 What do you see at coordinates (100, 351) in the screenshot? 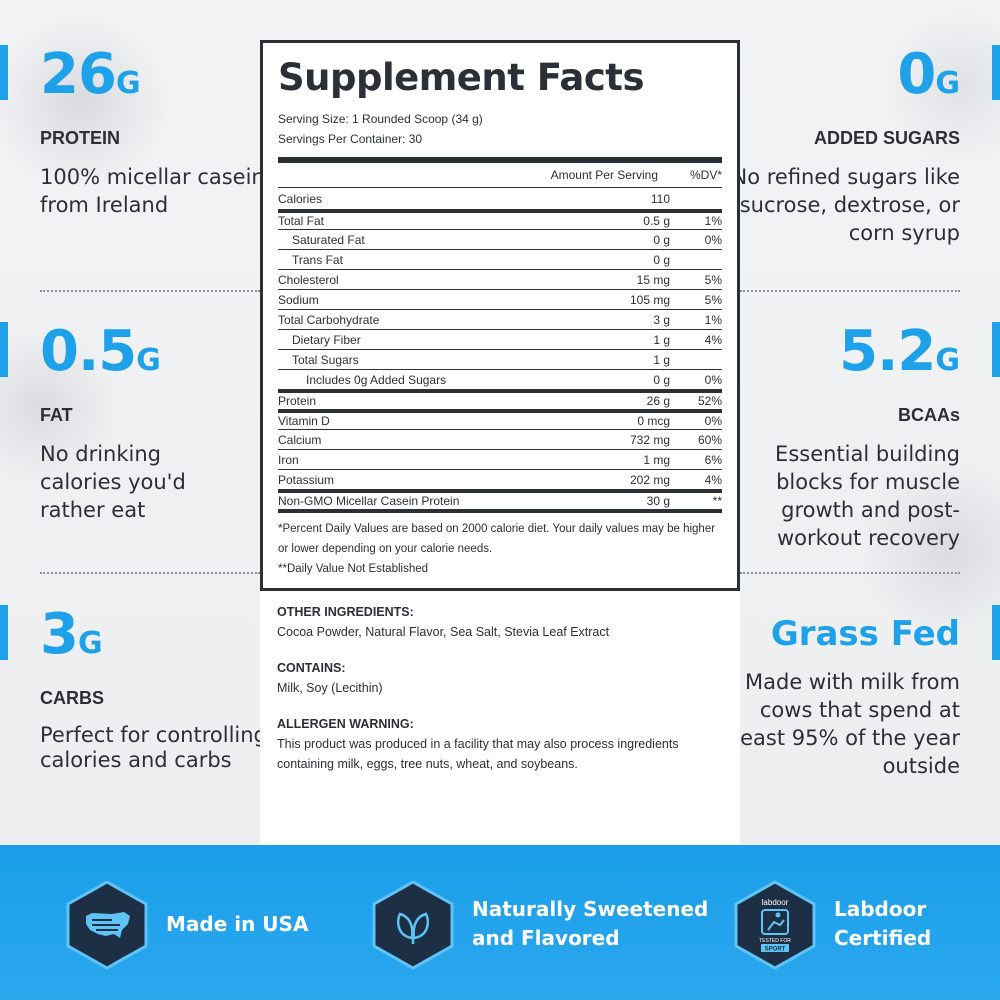
I see `stat-value: 0.5G` at bounding box center [100, 351].